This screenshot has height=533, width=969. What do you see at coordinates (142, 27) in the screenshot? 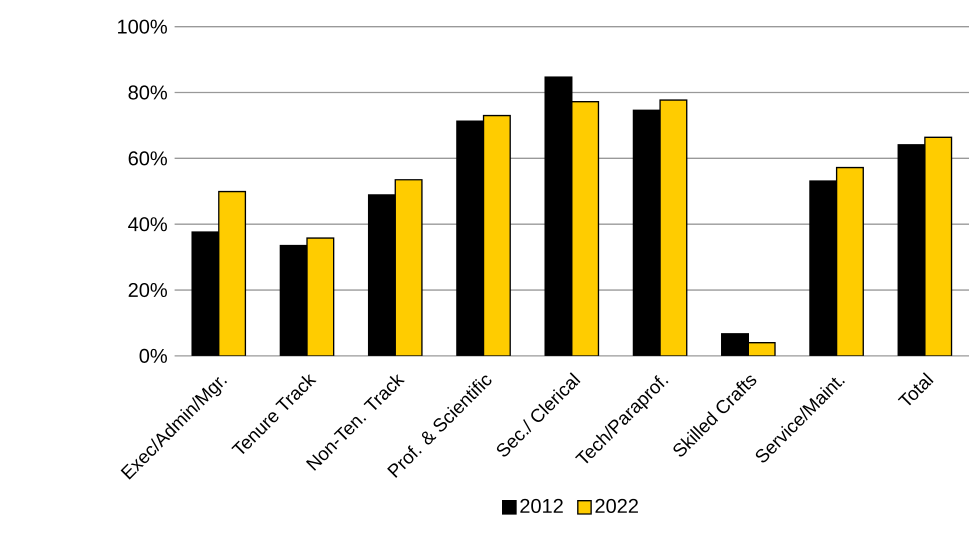
I see `y-tick-label: 100%` at bounding box center [142, 27].